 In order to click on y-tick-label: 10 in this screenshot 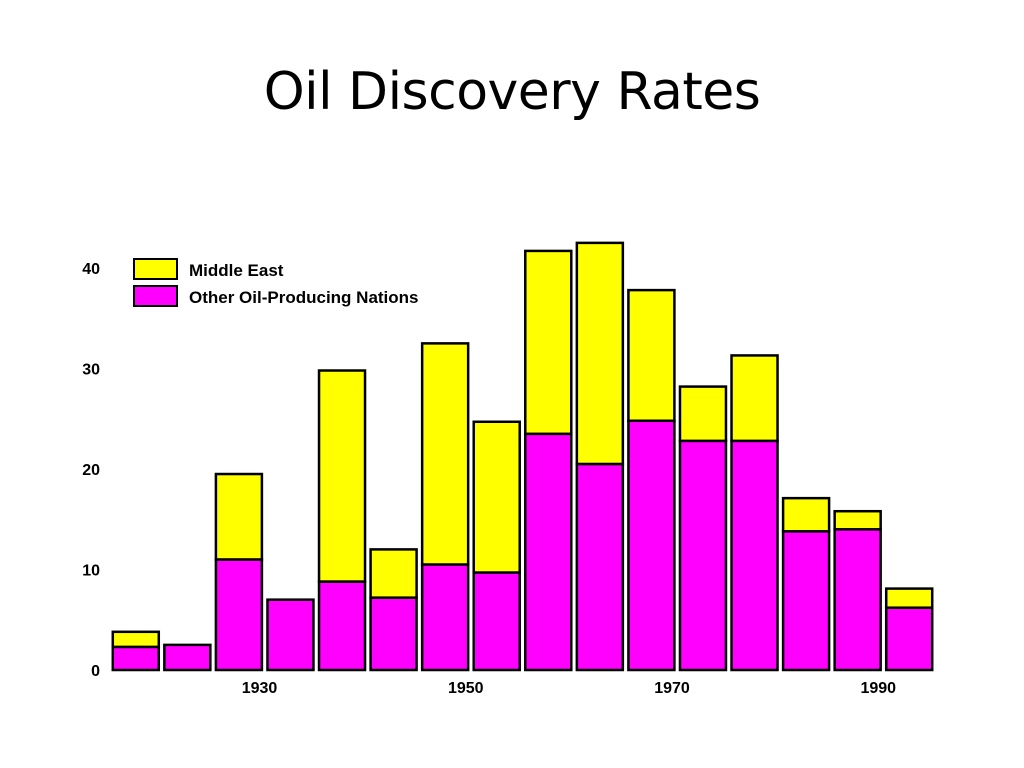, I will do `click(91, 571)`.